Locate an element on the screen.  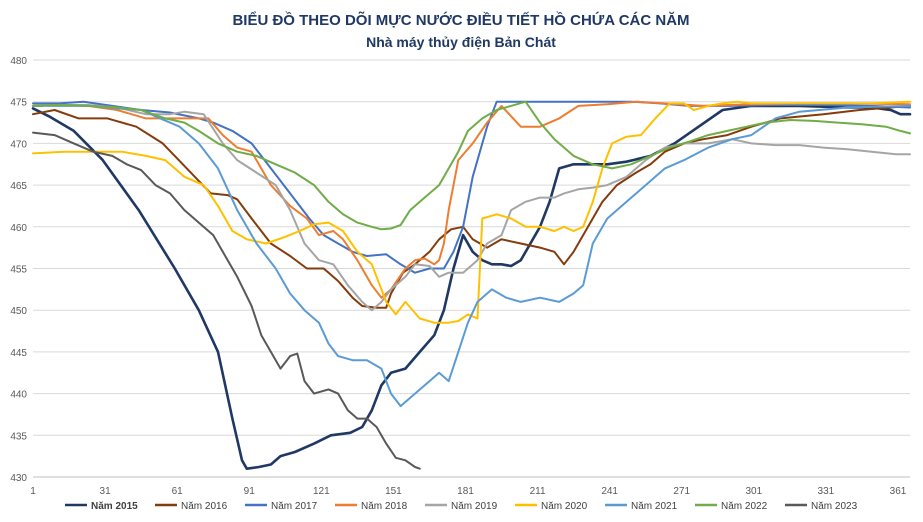
y-tick-label: 440 is located at coordinates (18, 395).